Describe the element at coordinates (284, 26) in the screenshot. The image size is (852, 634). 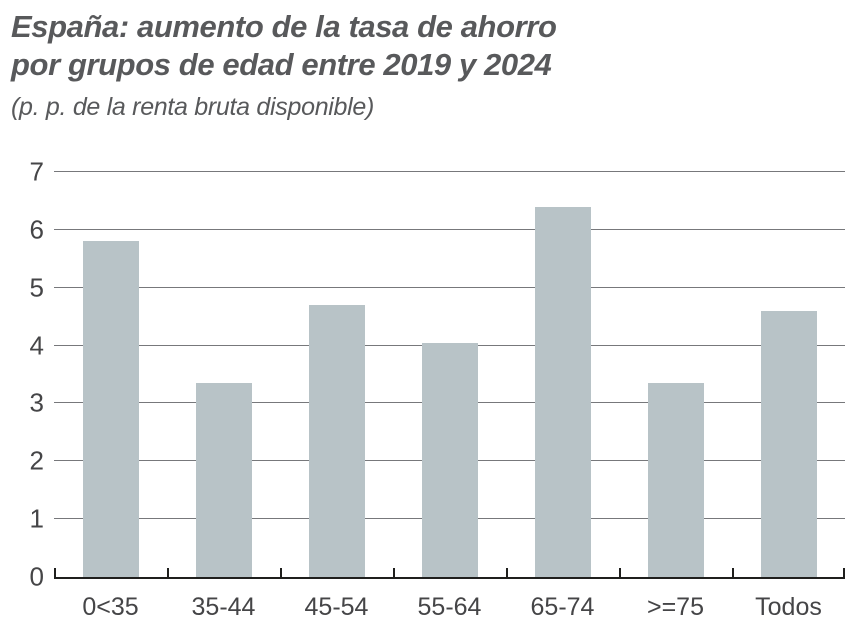
I see `chart-title-line-1: España: aumento de la tasa de ahorro` at that location.